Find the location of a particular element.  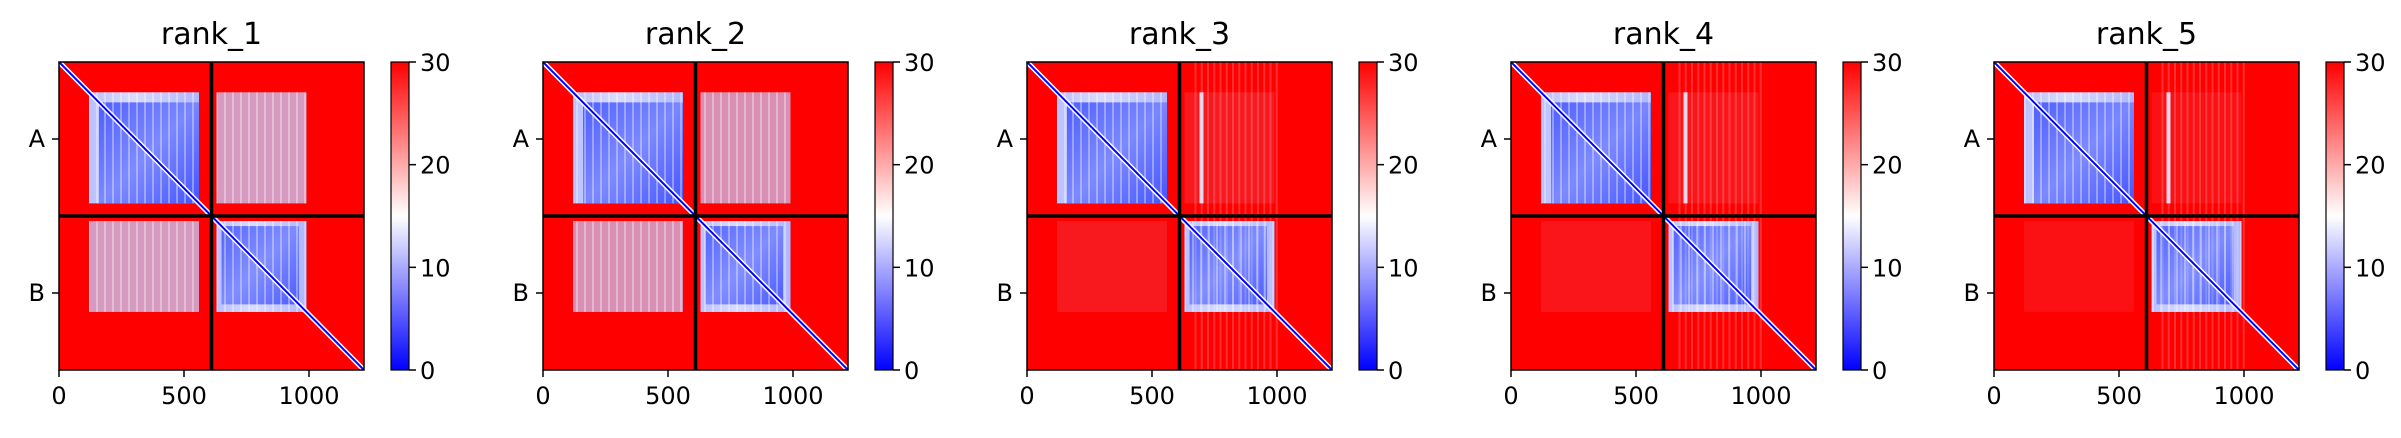

panel-title: rank_1 is located at coordinates (211, 34).